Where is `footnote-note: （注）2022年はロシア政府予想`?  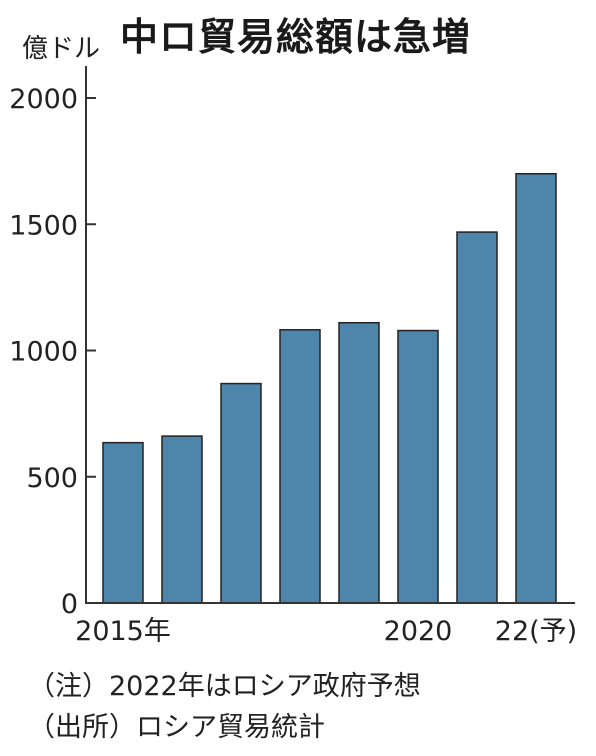
footnote-note: （注）2022年はロシア政府予想 is located at coordinates (224, 686).